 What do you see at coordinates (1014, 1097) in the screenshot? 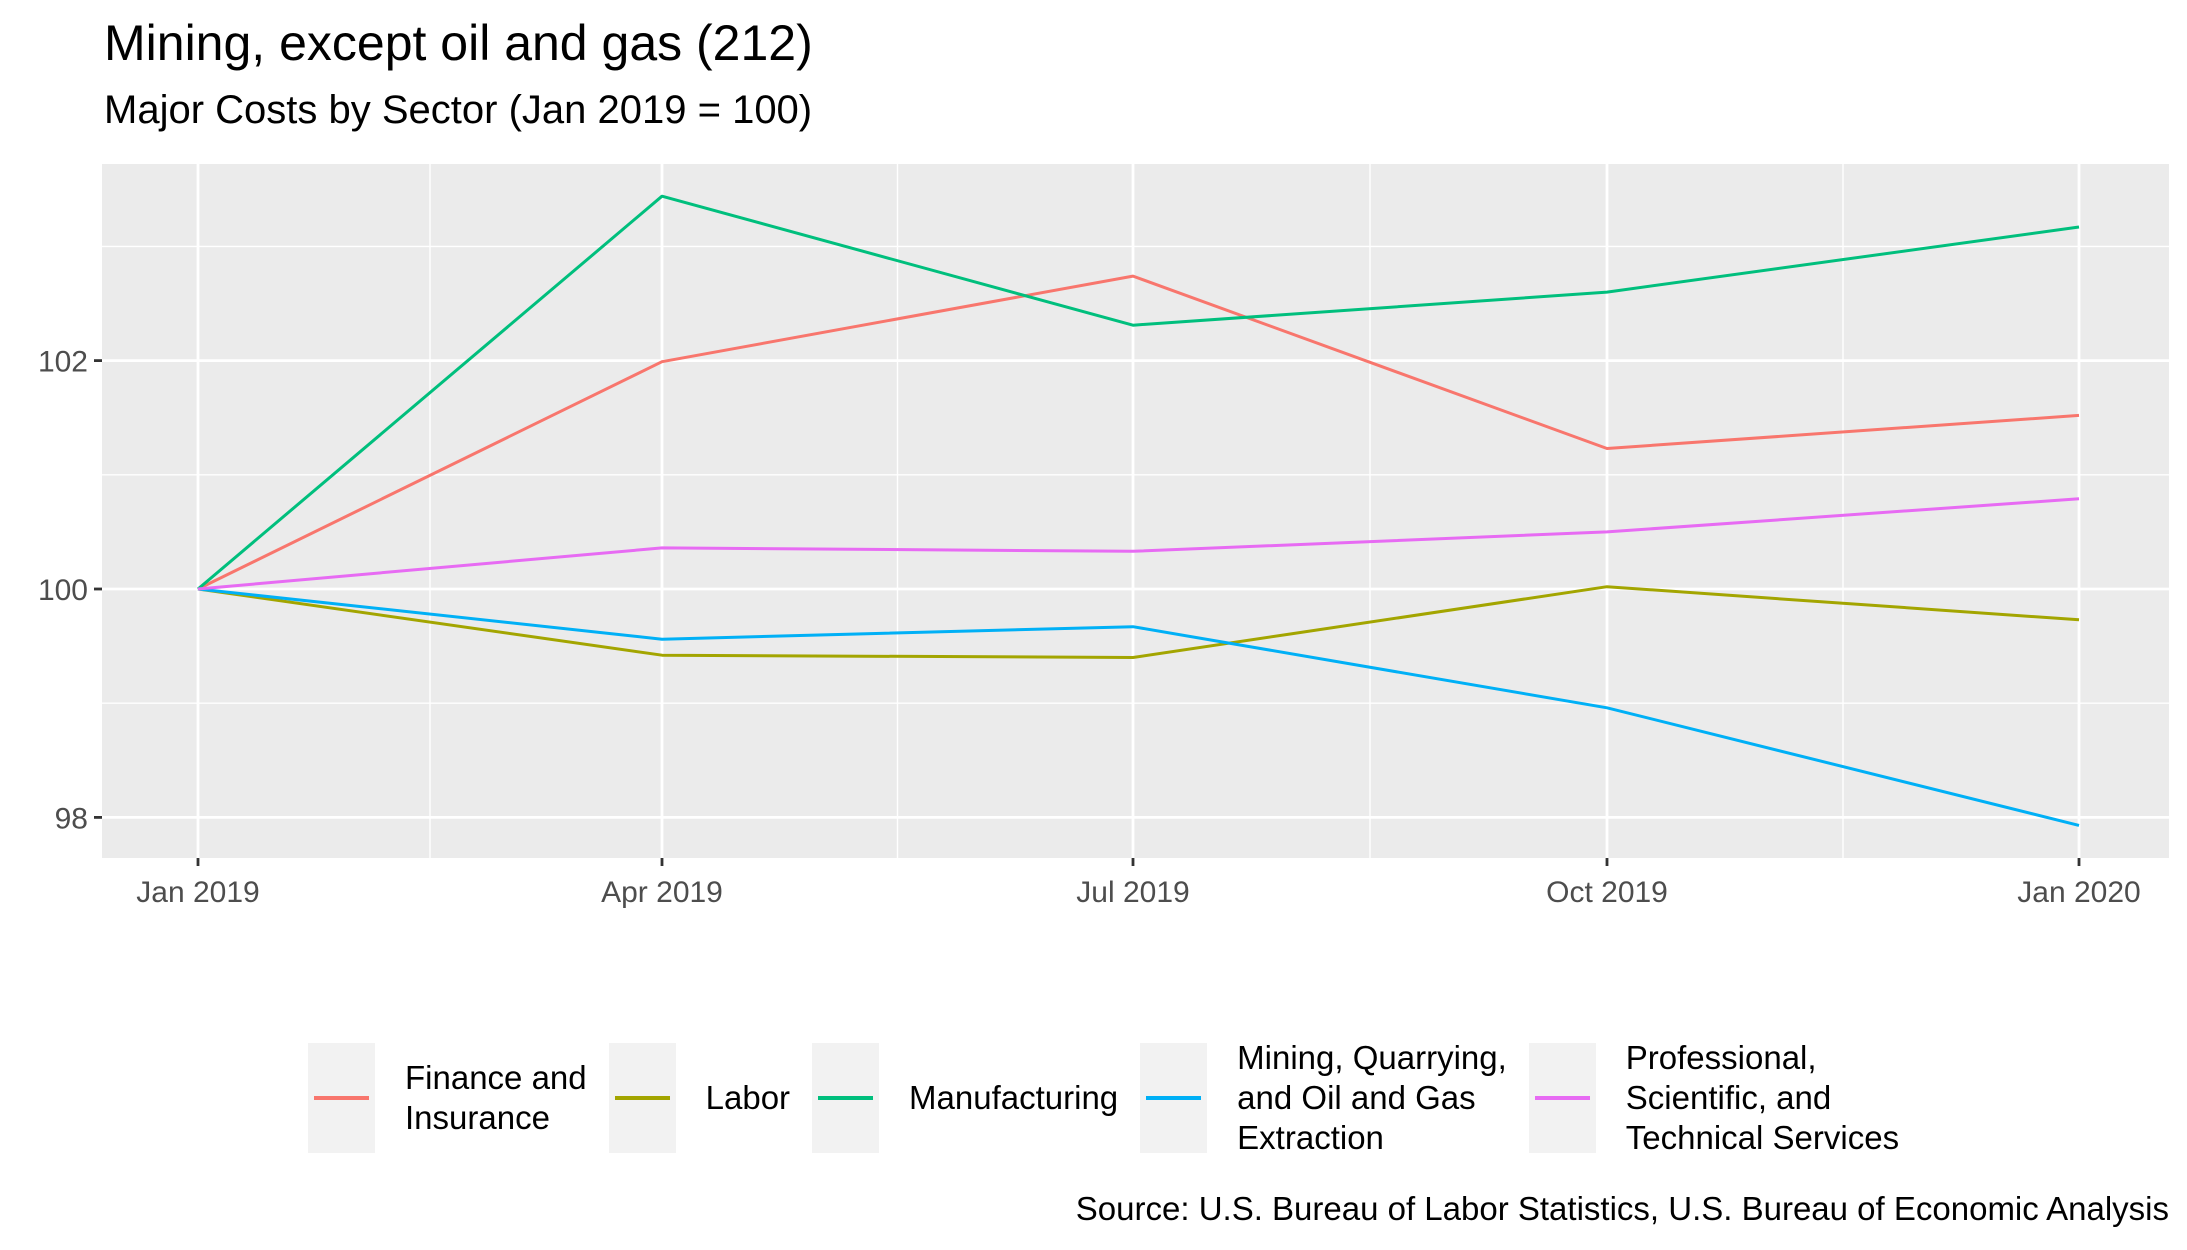
I see `legend-label: Manufacturing` at bounding box center [1014, 1097].